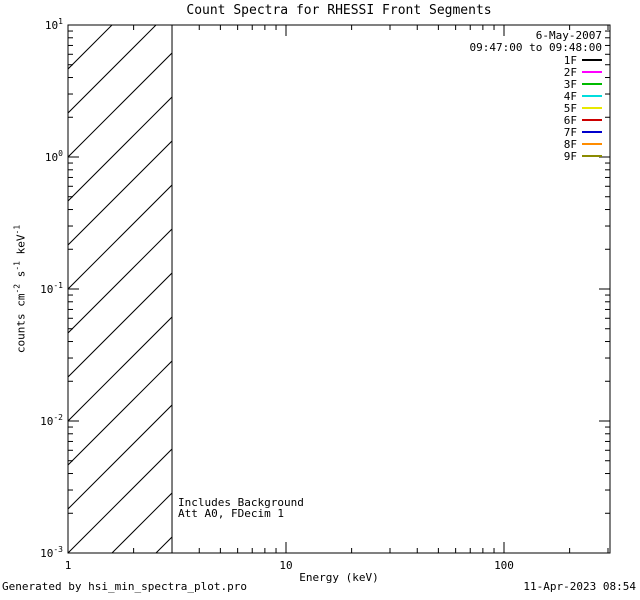 This screenshot has width=640, height=600. What do you see at coordinates (570, 108) in the screenshot?
I see `legend-entry-label: 5F` at bounding box center [570, 108].